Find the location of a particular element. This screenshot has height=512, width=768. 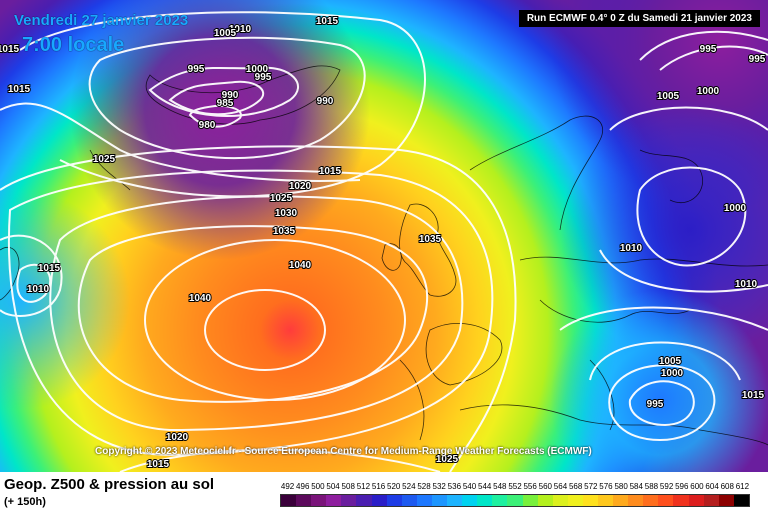

pressure-label: 985 is located at coordinates (225, 103).